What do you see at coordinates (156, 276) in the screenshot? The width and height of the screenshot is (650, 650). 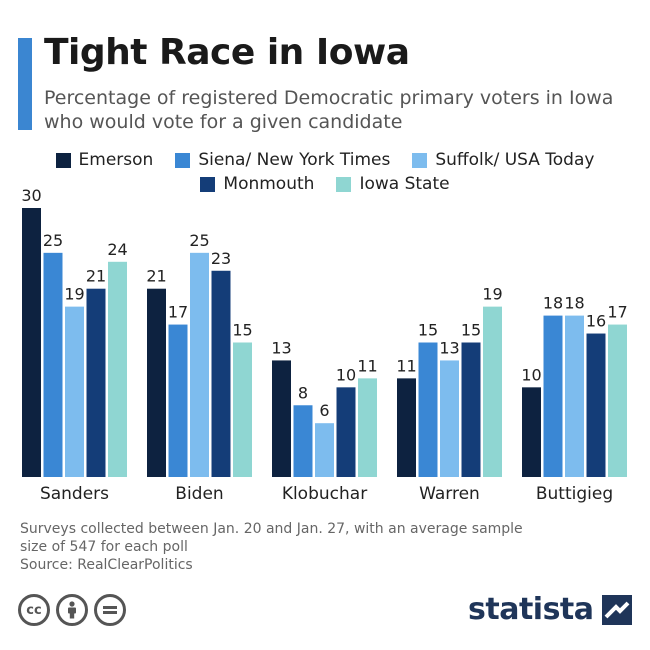 I see `data-label-biden-emerson: 21` at bounding box center [156, 276].